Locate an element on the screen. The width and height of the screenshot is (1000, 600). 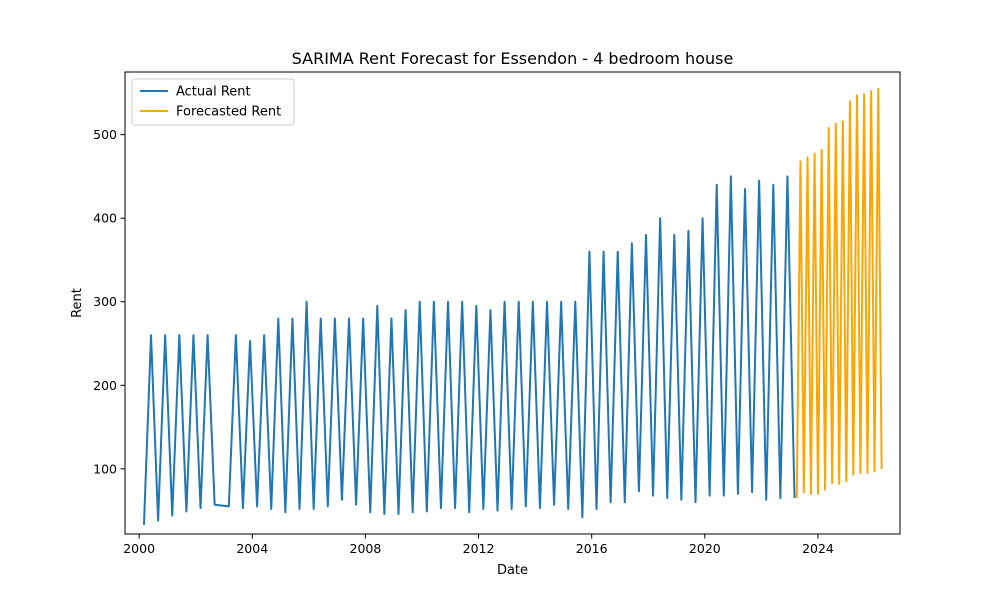
legend-label: Forecasted Rent is located at coordinates (228, 112).